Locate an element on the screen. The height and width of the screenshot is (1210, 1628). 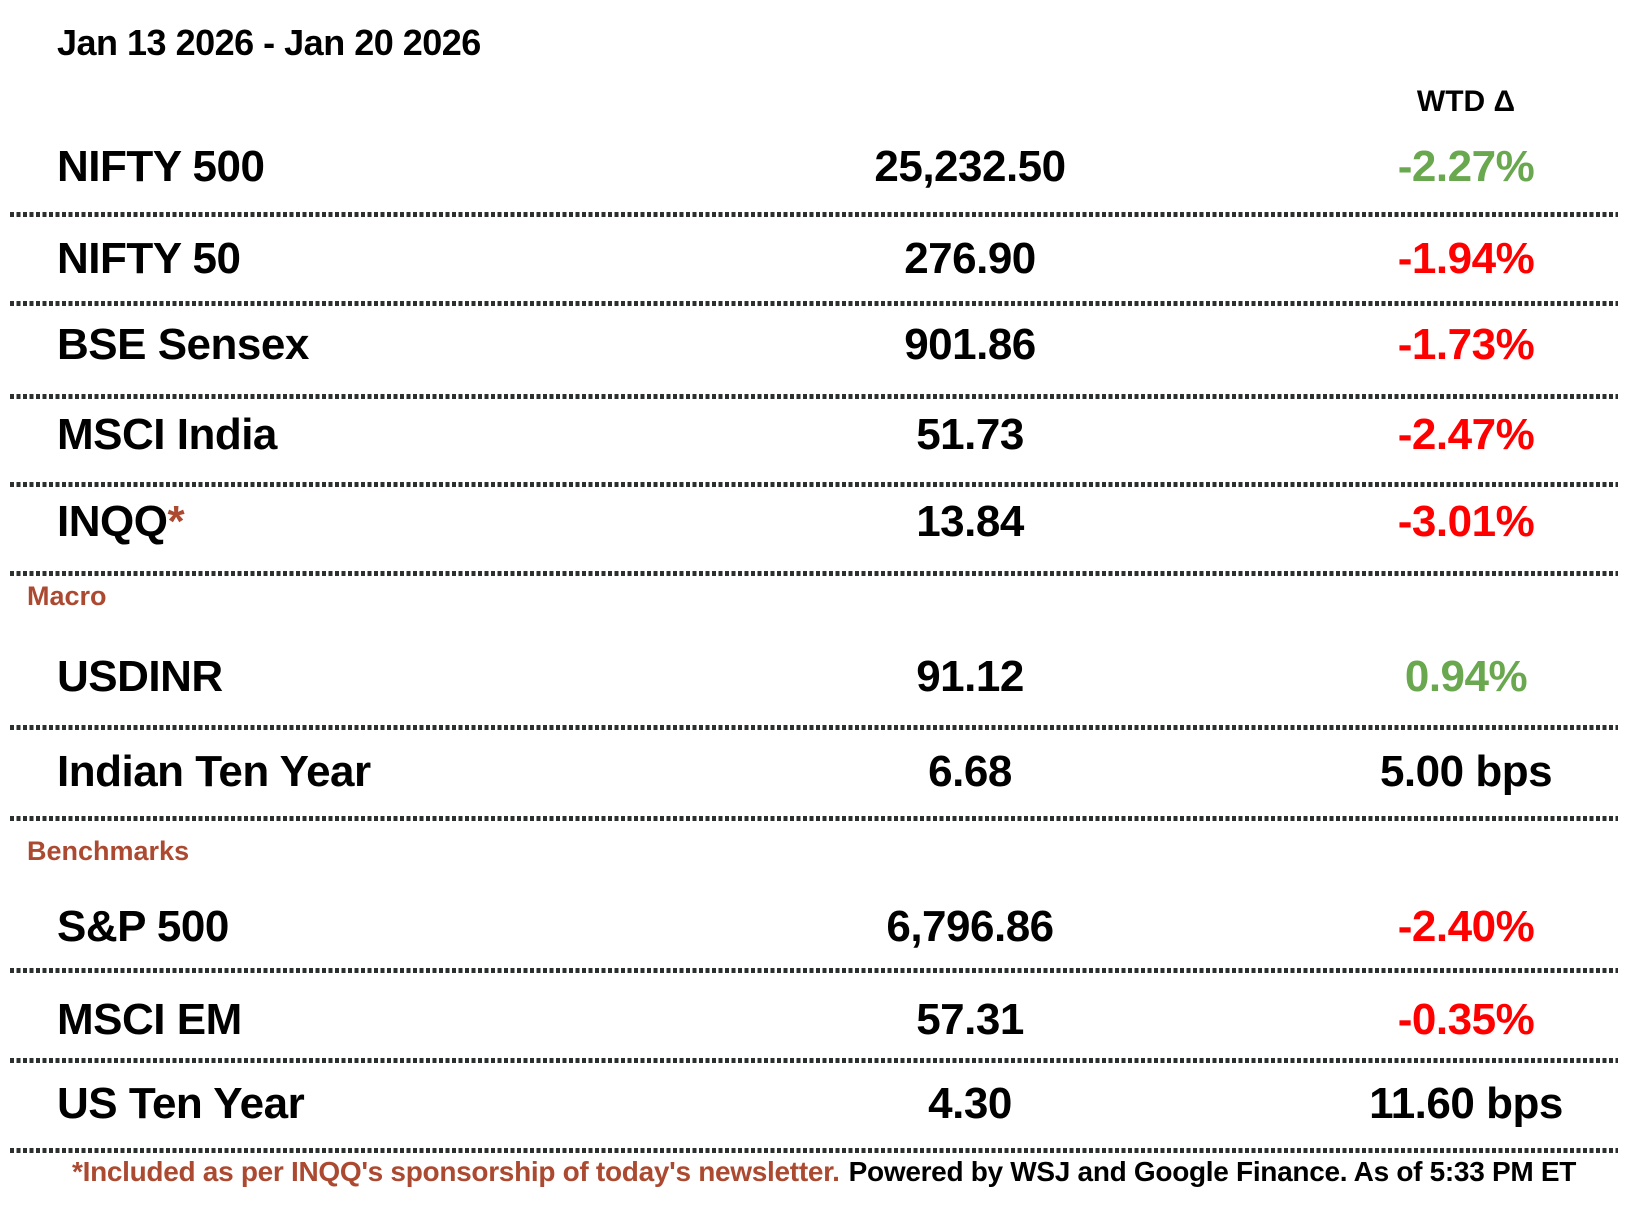
instrument-name: US Ten Year is located at coordinates (181, 1103).